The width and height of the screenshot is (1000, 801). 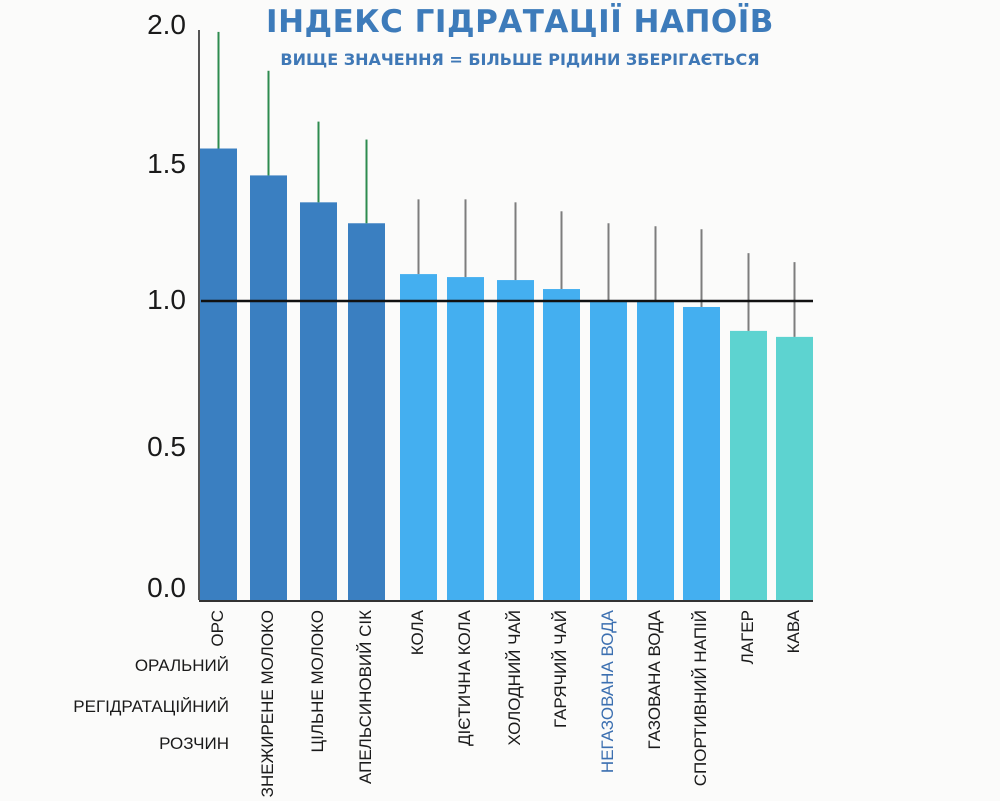 I want to click on y-tick-1-0: 1.0, so click(x=166, y=299).